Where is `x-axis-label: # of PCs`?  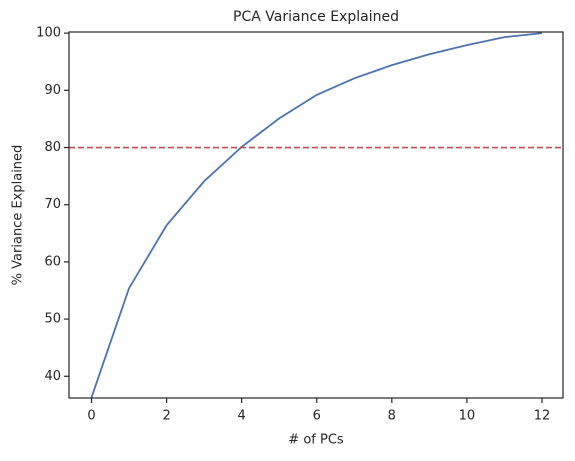
x-axis-label: # of PCs is located at coordinates (316, 440).